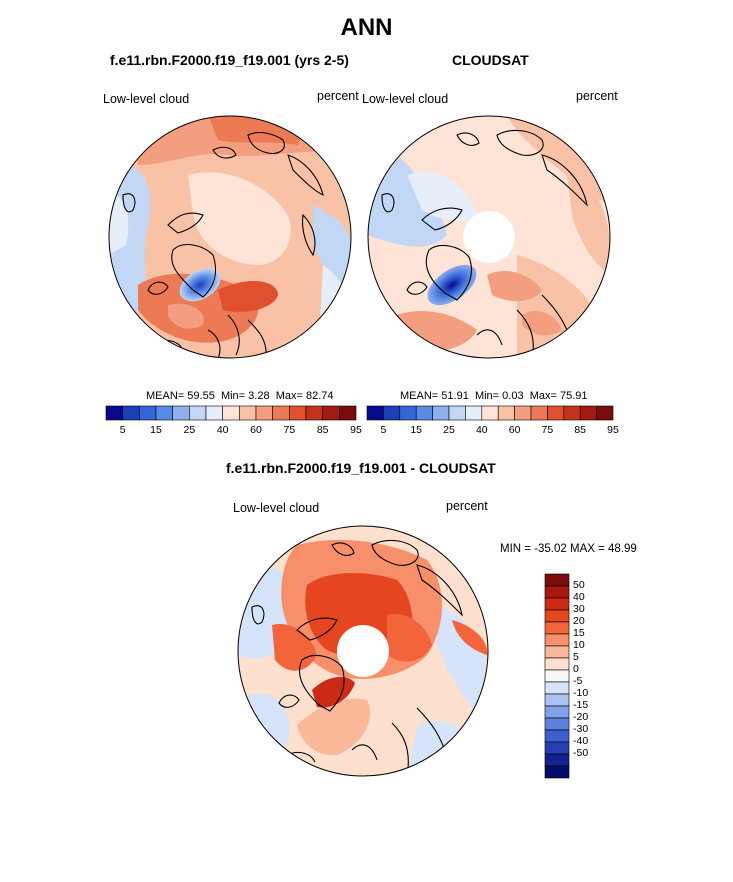 Image resolution: width=733 pixels, height=882 pixels. What do you see at coordinates (513, 396) in the screenshot?
I see `right-min-value: 0.03` at bounding box center [513, 396].